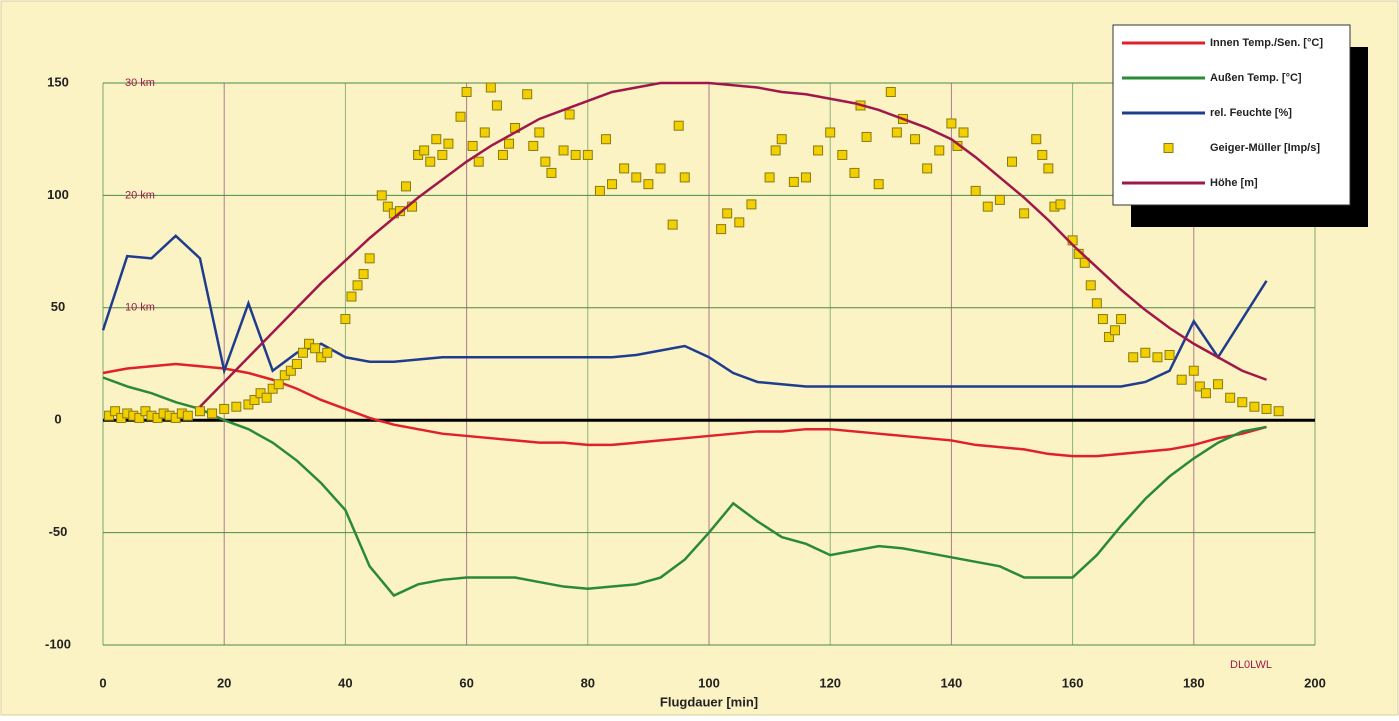 Image resolution: width=1399 pixels, height=721 pixels. I want to click on legend-label: rel. Feuchte [%], so click(1251, 113).